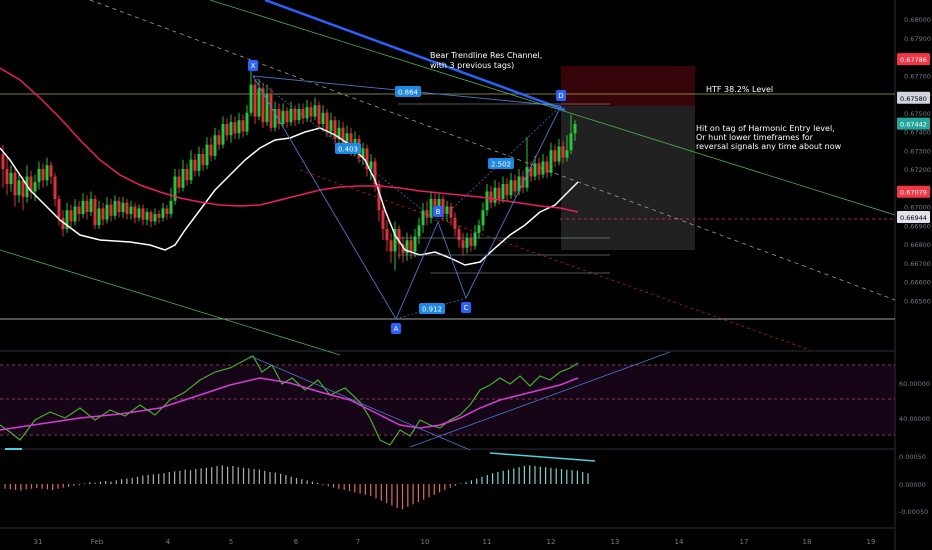 Image resolution: width=932 pixels, height=550 pixels. What do you see at coordinates (917, 39) in the screenshot?
I see `price-tick-label: 0.67900` at bounding box center [917, 39].